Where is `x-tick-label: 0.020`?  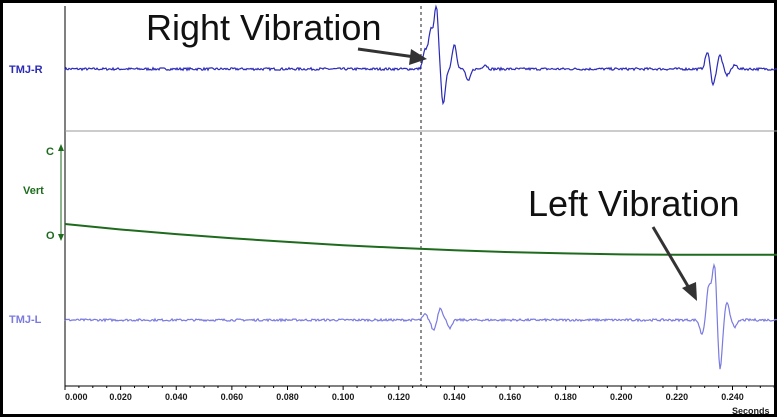 x-tick-label: 0.020 is located at coordinates (120, 397).